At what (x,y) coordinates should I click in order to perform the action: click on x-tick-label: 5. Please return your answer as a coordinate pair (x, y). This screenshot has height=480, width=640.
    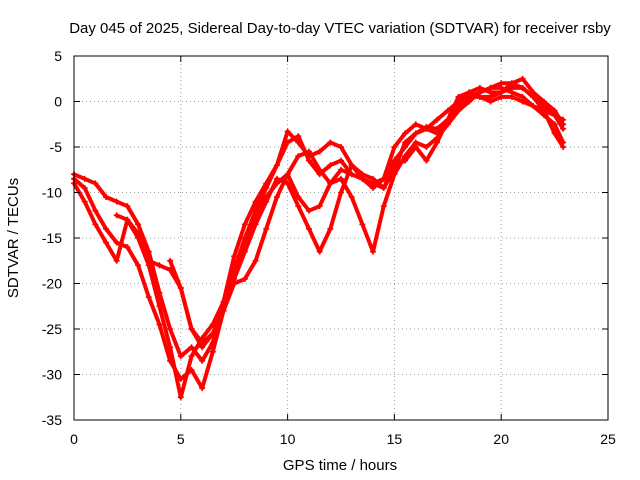
    Looking at the image, I should click on (181, 439).